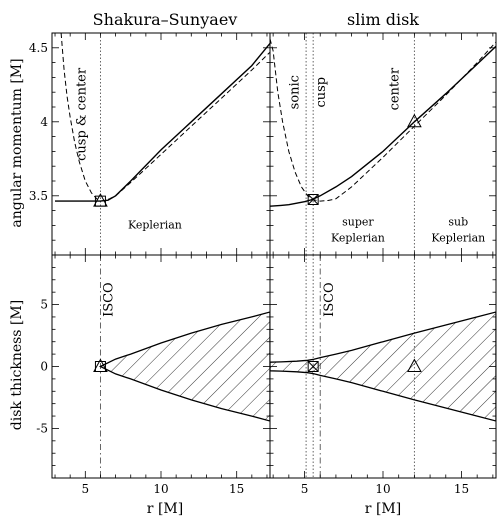  I want to click on plot-area-ss-thickness, so click(184, 366).